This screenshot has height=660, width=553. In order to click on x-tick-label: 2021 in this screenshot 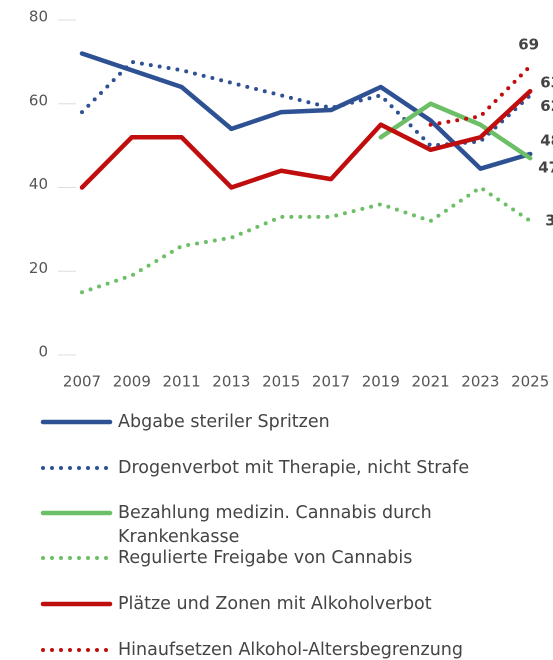, I will do `click(431, 382)`.